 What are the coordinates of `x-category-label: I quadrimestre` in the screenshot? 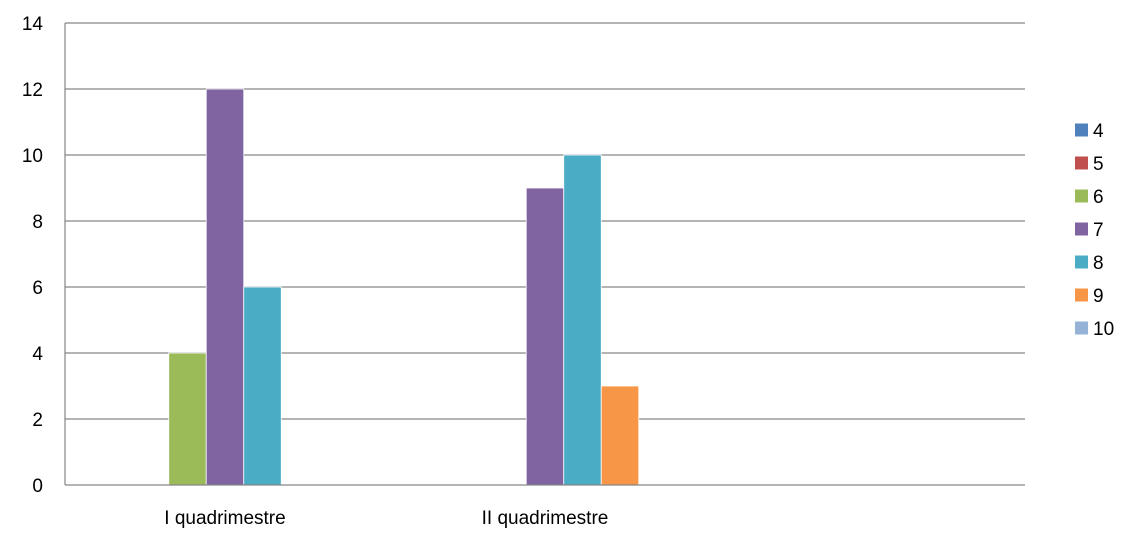 It's located at (224, 518).